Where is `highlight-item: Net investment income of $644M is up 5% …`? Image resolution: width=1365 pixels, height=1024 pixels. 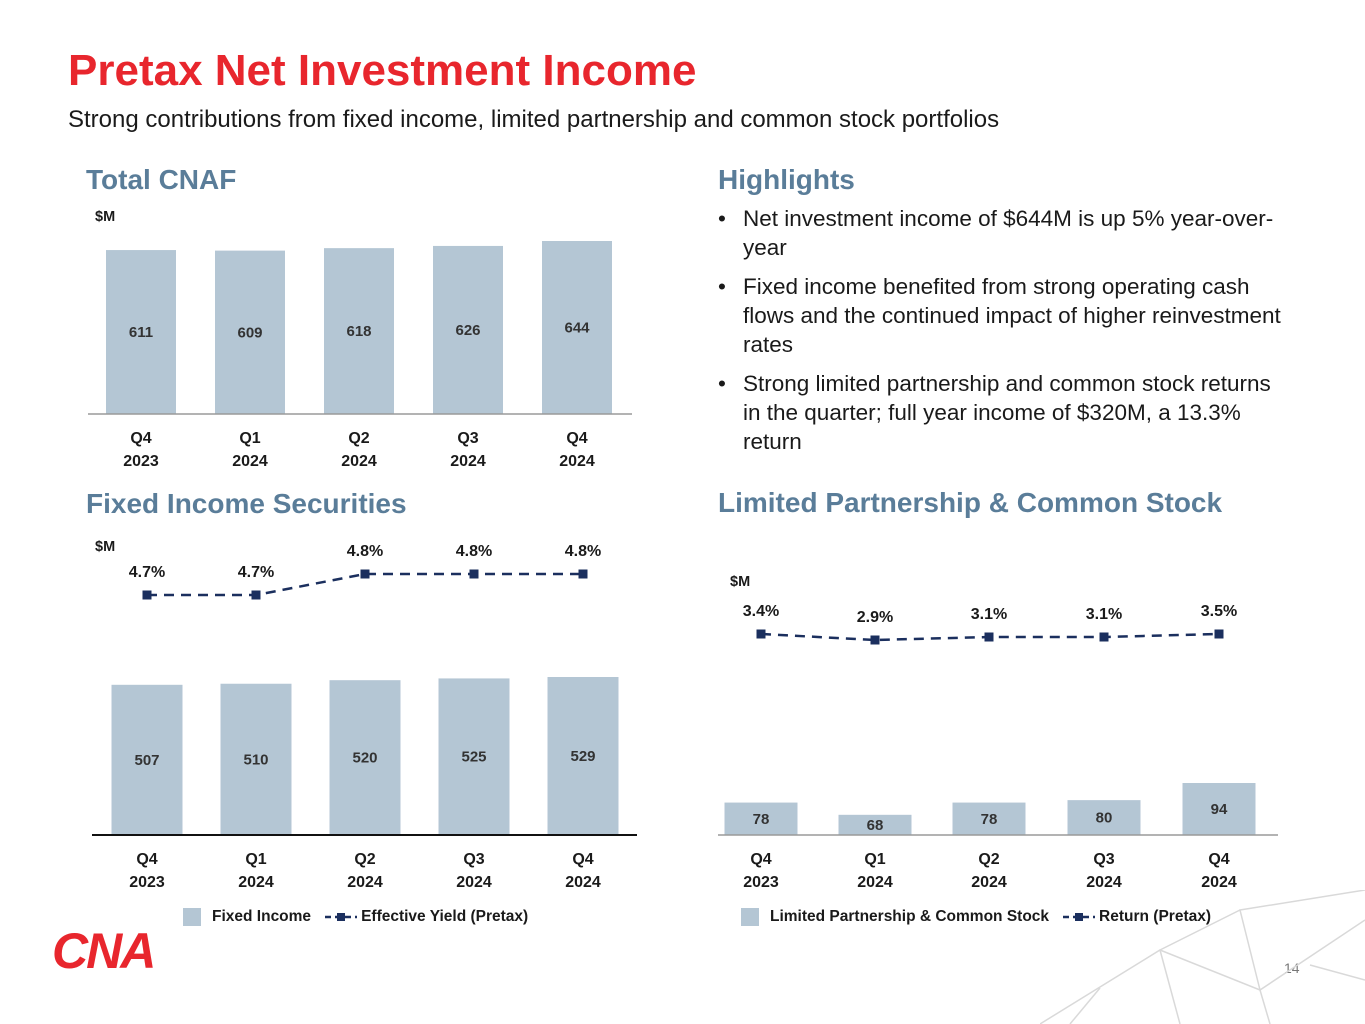 highlight-item: Net investment income of $644M is up 5% … is located at coordinates (1003, 233).